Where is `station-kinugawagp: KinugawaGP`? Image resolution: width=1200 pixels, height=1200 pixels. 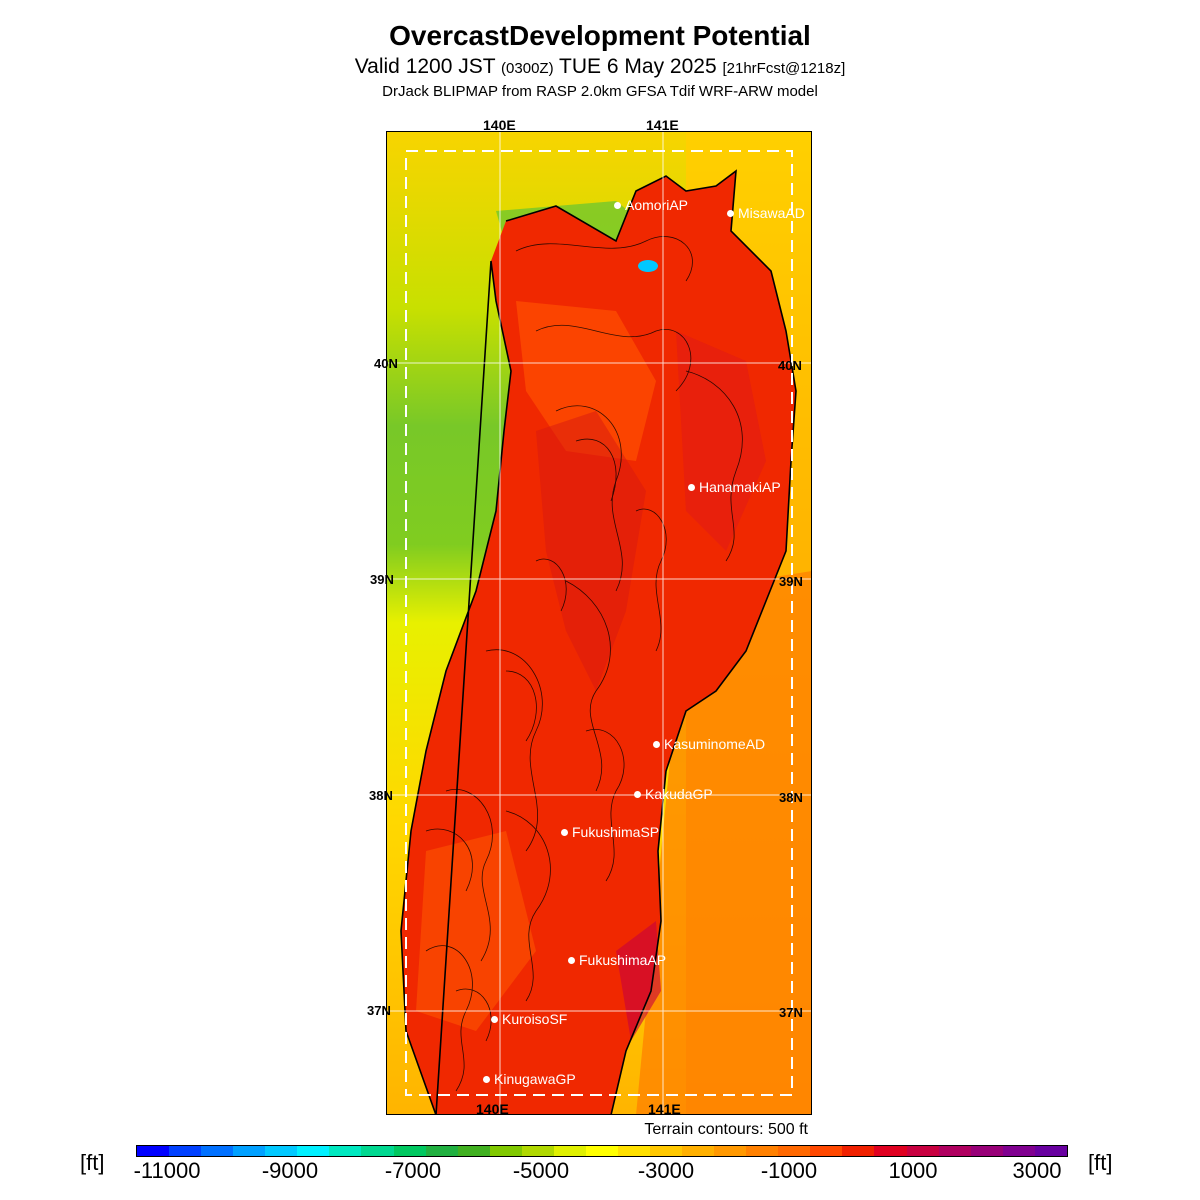 station-kinugawagp: KinugawaGP is located at coordinates (529, 1079).